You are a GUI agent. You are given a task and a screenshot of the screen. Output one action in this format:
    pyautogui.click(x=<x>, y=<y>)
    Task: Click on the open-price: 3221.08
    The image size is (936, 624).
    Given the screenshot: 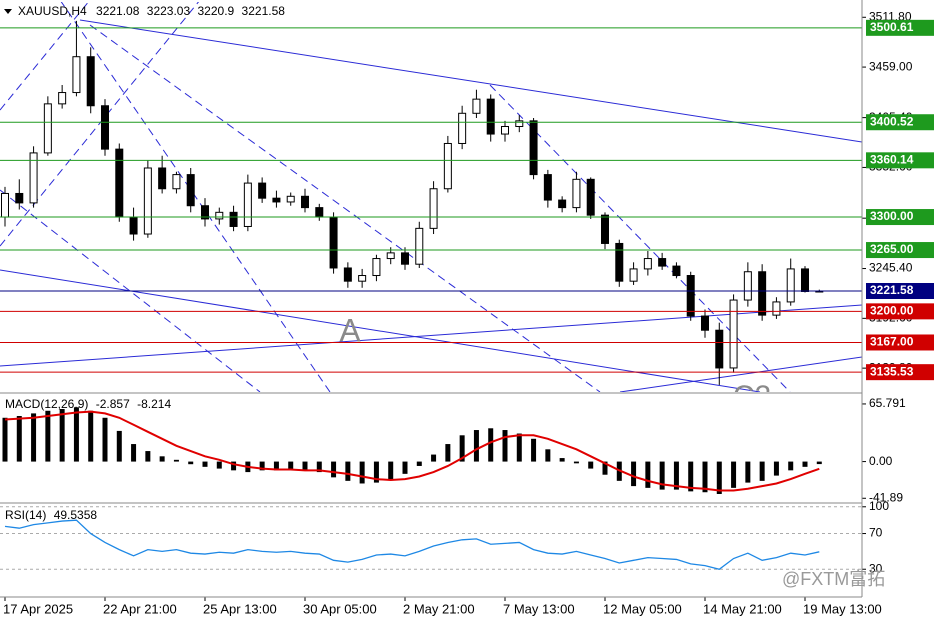 What is the action you would take?
    pyautogui.click(x=118, y=11)
    